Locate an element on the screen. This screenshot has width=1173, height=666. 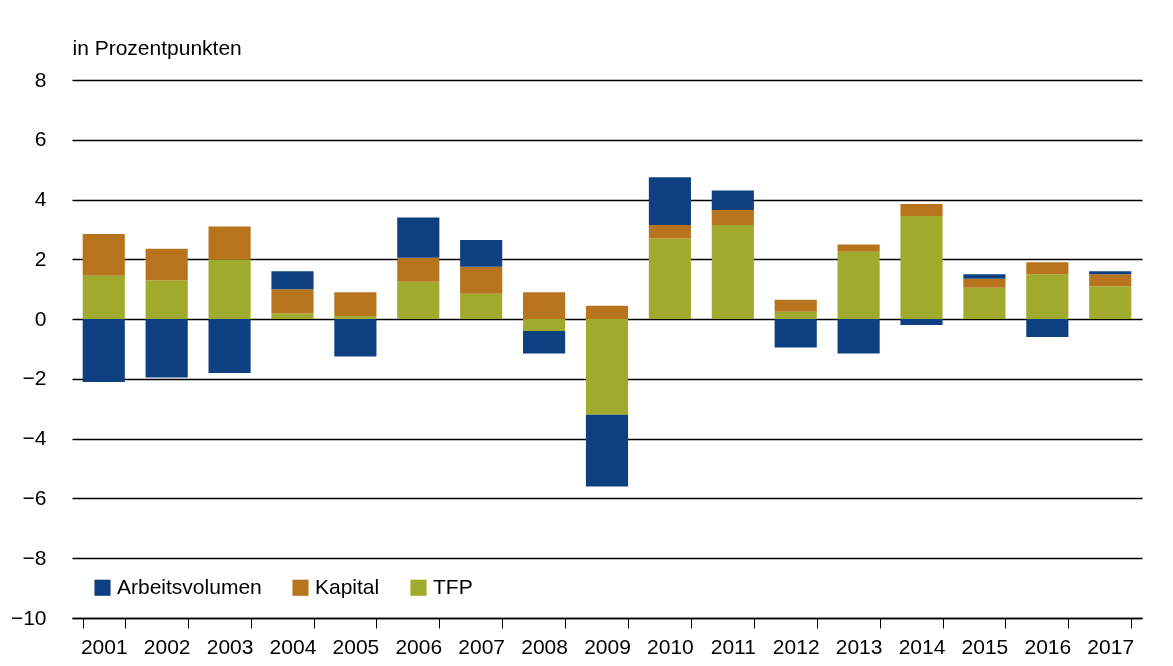
y-tick-label: 6 is located at coordinates (40, 139).